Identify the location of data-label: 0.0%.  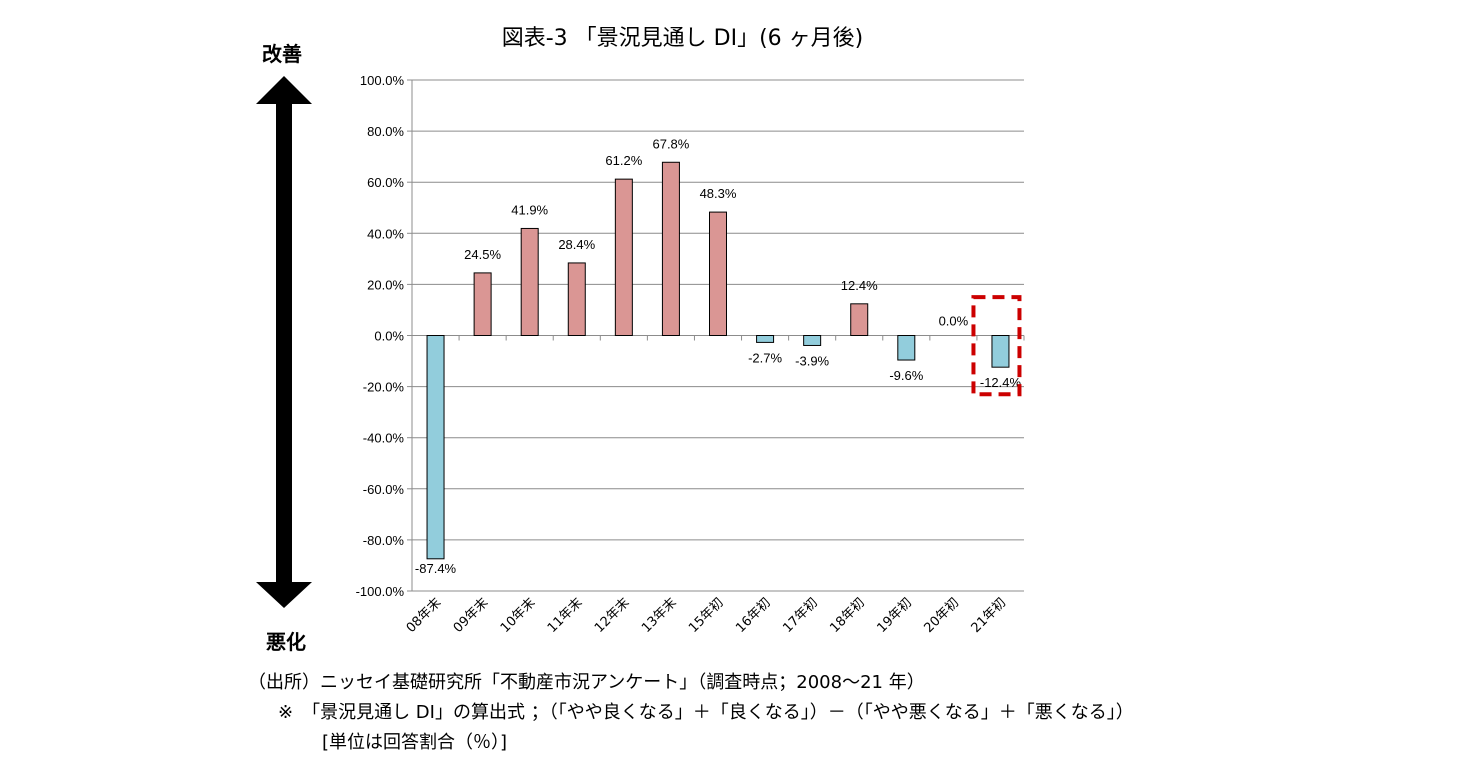
(954, 321).